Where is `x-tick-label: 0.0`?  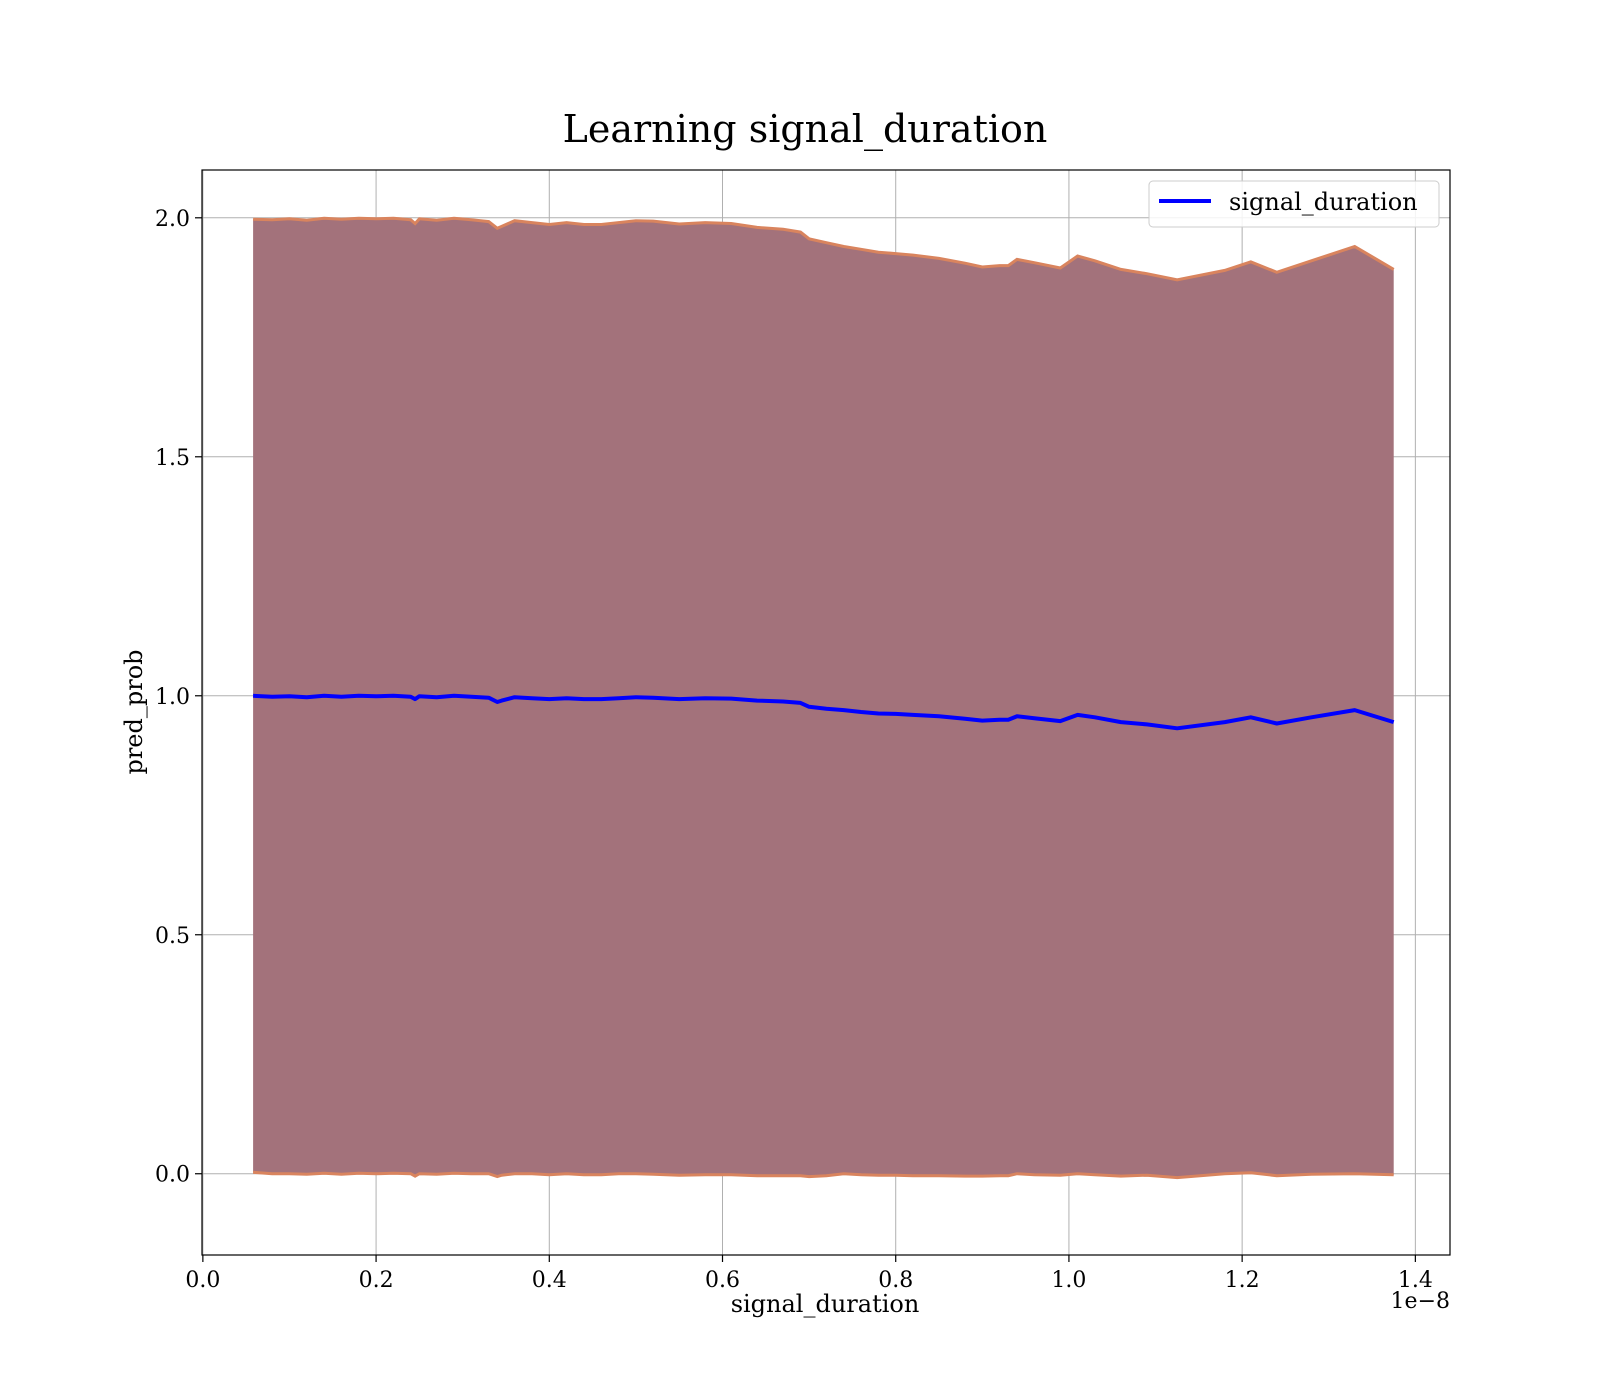 x-tick-label: 0.0 is located at coordinates (202, 1280).